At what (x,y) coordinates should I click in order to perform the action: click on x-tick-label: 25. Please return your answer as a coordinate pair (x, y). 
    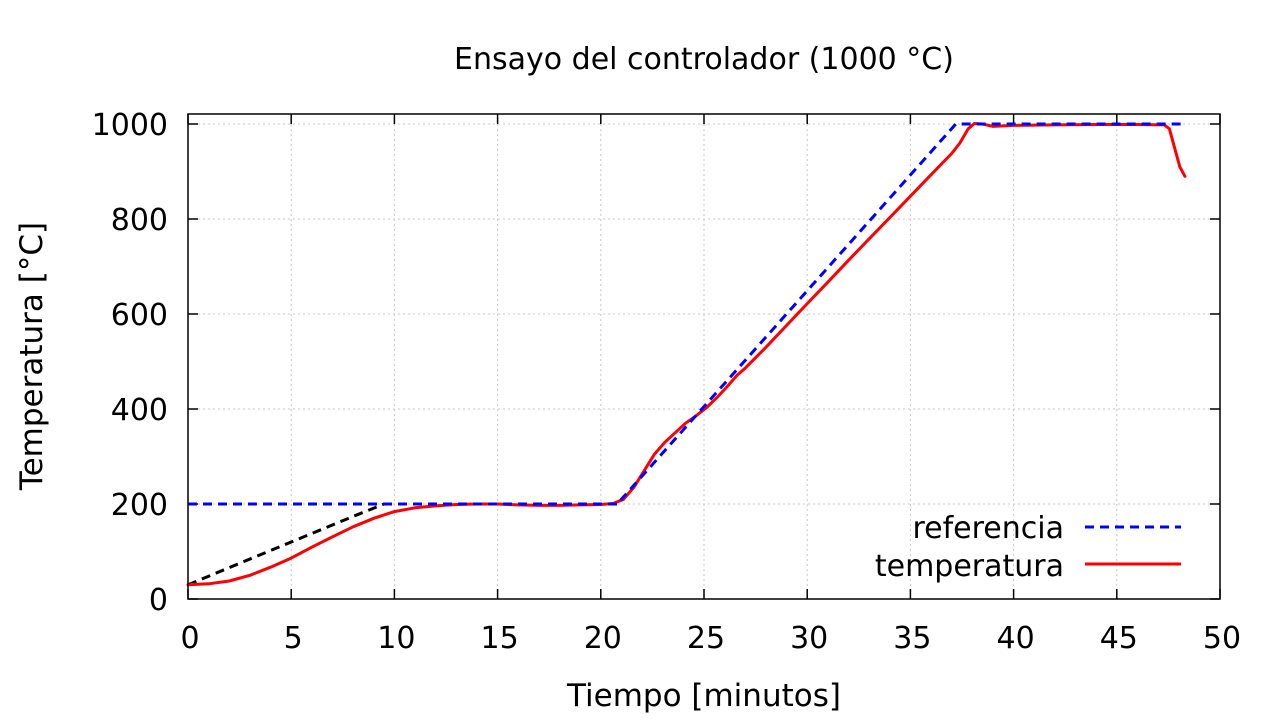
    Looking at the image, I should click on (706, 638).